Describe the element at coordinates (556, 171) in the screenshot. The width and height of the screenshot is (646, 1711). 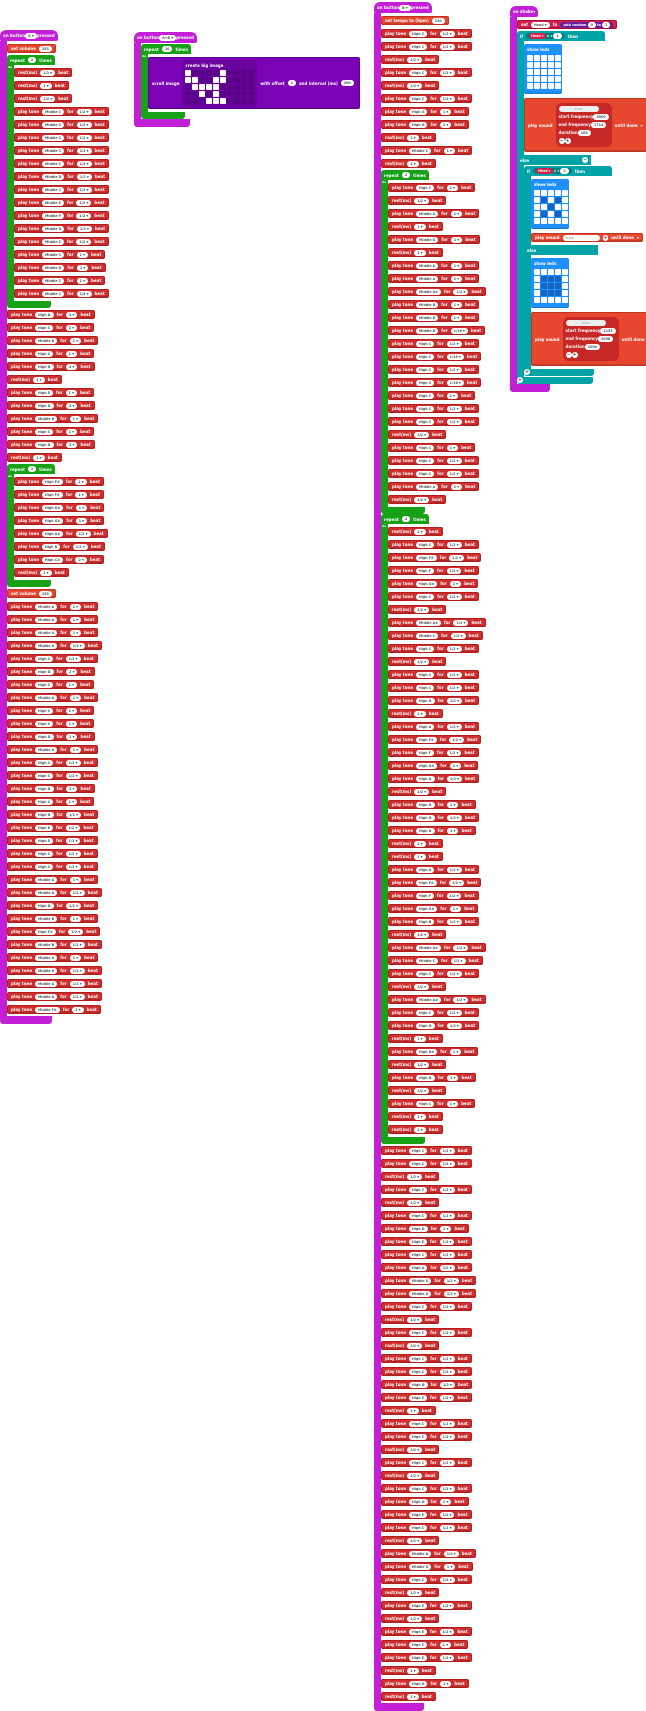
I see `equals-operator: = ▾` at that location.